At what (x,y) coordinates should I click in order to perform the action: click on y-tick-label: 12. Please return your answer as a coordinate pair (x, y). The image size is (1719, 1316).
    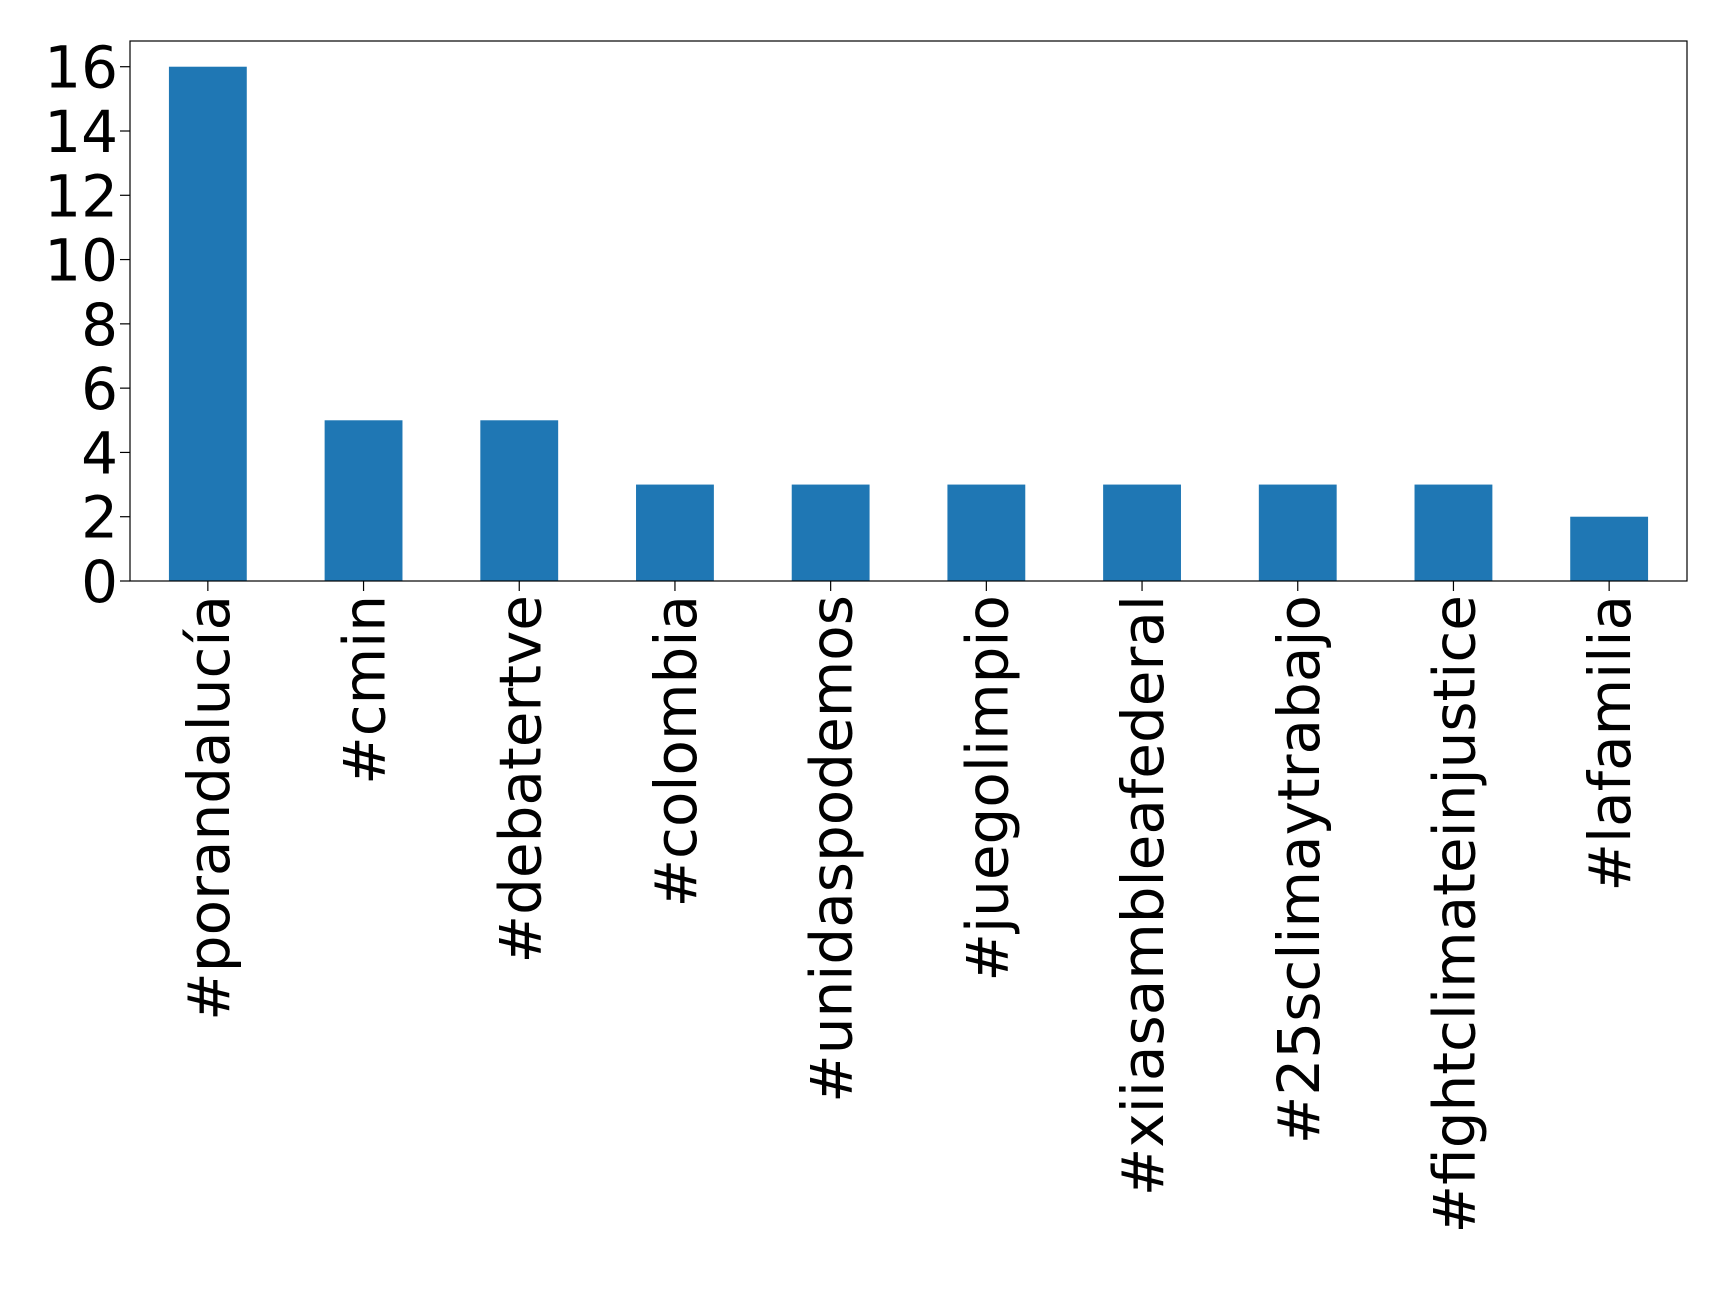
    Looking at the image, I should click on (81, 196).